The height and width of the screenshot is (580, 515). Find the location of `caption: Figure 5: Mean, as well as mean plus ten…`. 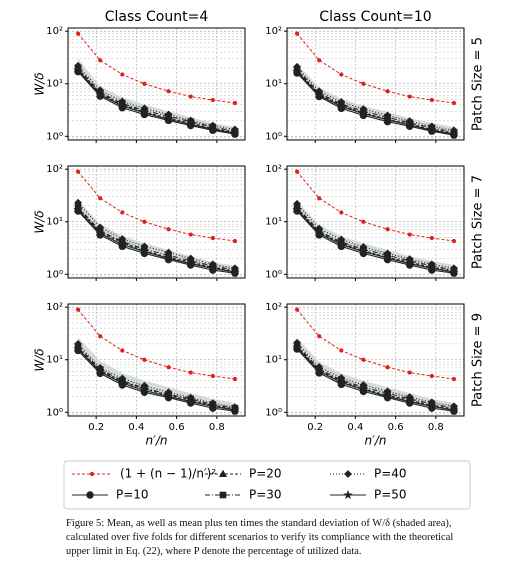

caption: Figure 5: Mean, as well as mean plus ten… is located at coordinates (260, 537).